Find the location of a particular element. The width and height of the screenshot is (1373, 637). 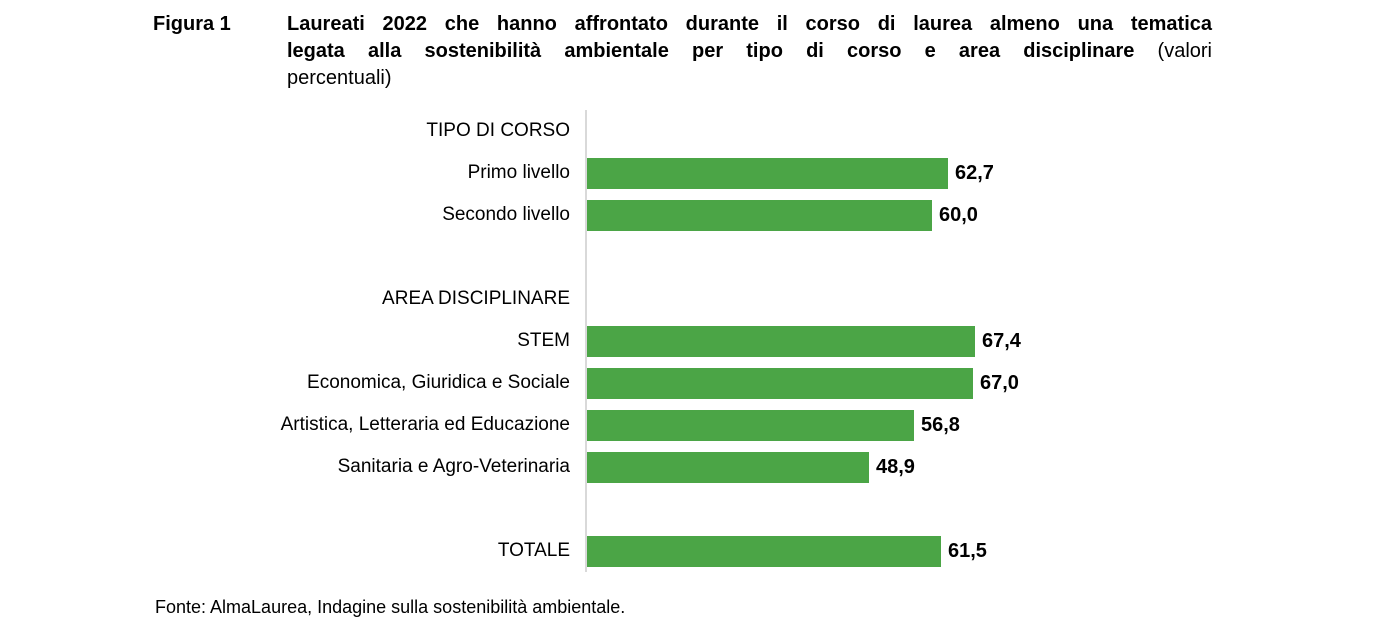

bar-sanitaria-e-agro-veterinaria is located at coordinates (728, 467).